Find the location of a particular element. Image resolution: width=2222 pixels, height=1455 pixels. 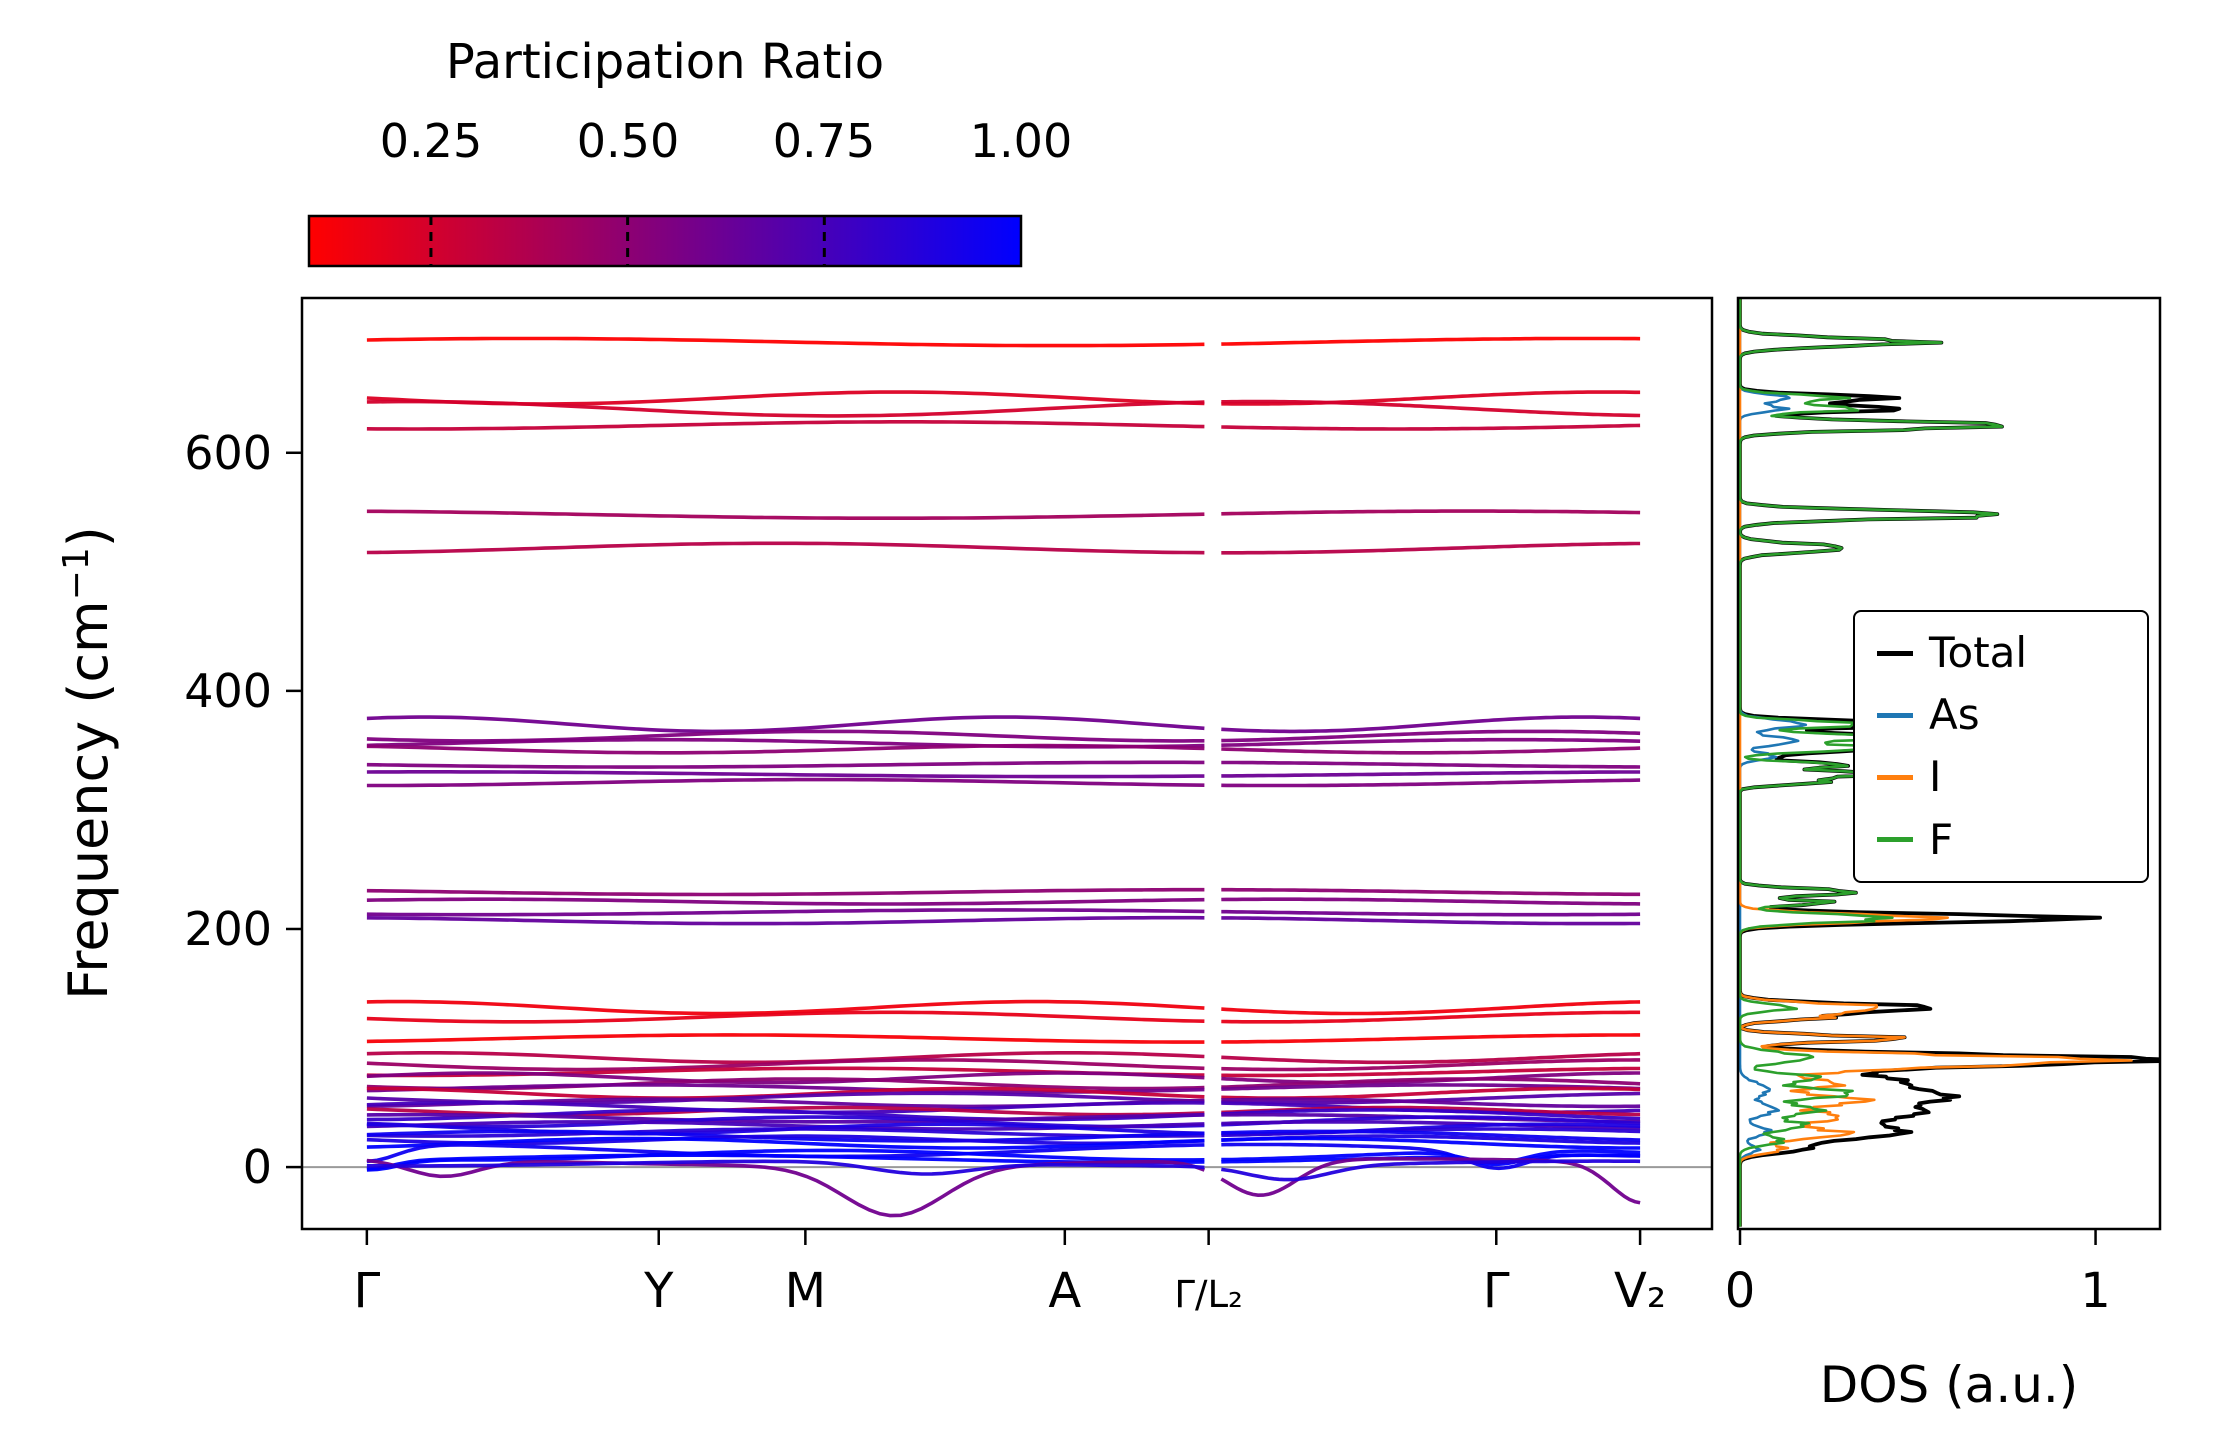

y-axis-label: Frequency (cm−1) is located at coordinates (88, 763).